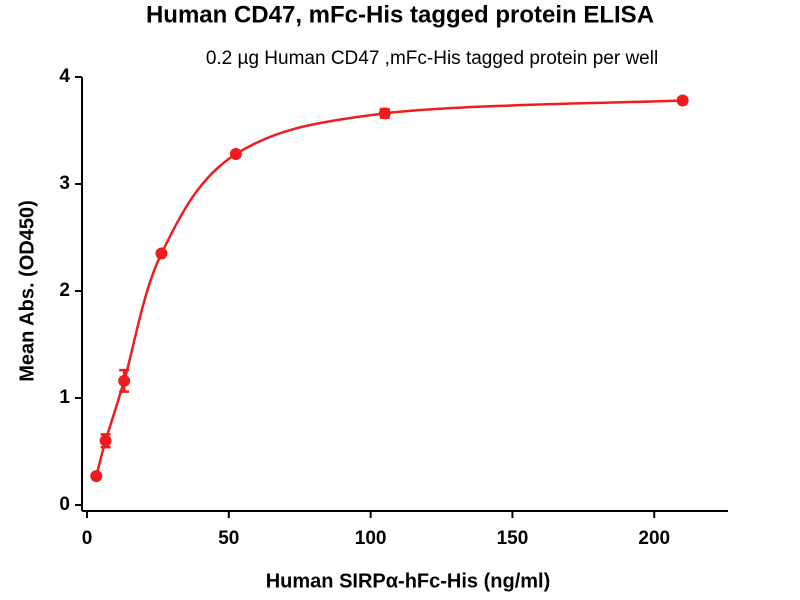 The height and width of the screenshot is (600, 800). What do you see at coordinates (64, 290) in the screenshot?
I see `y-tick-label: 2` at bounding box center [64, 290].